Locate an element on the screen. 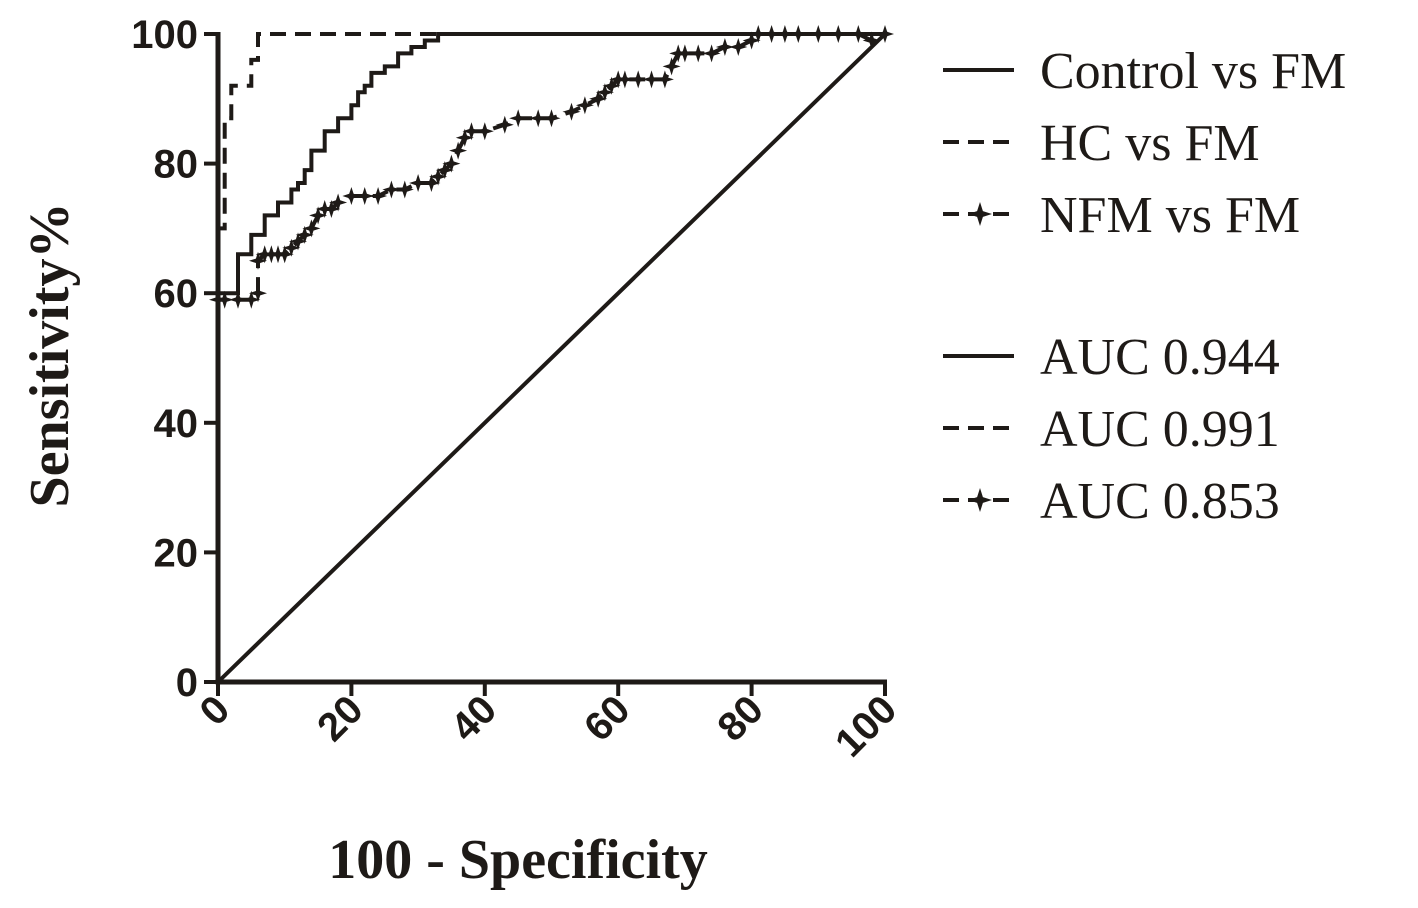 This screenshot has width=1418, height=908. y-tick-label: 40 is located at coordinates (176, 424).